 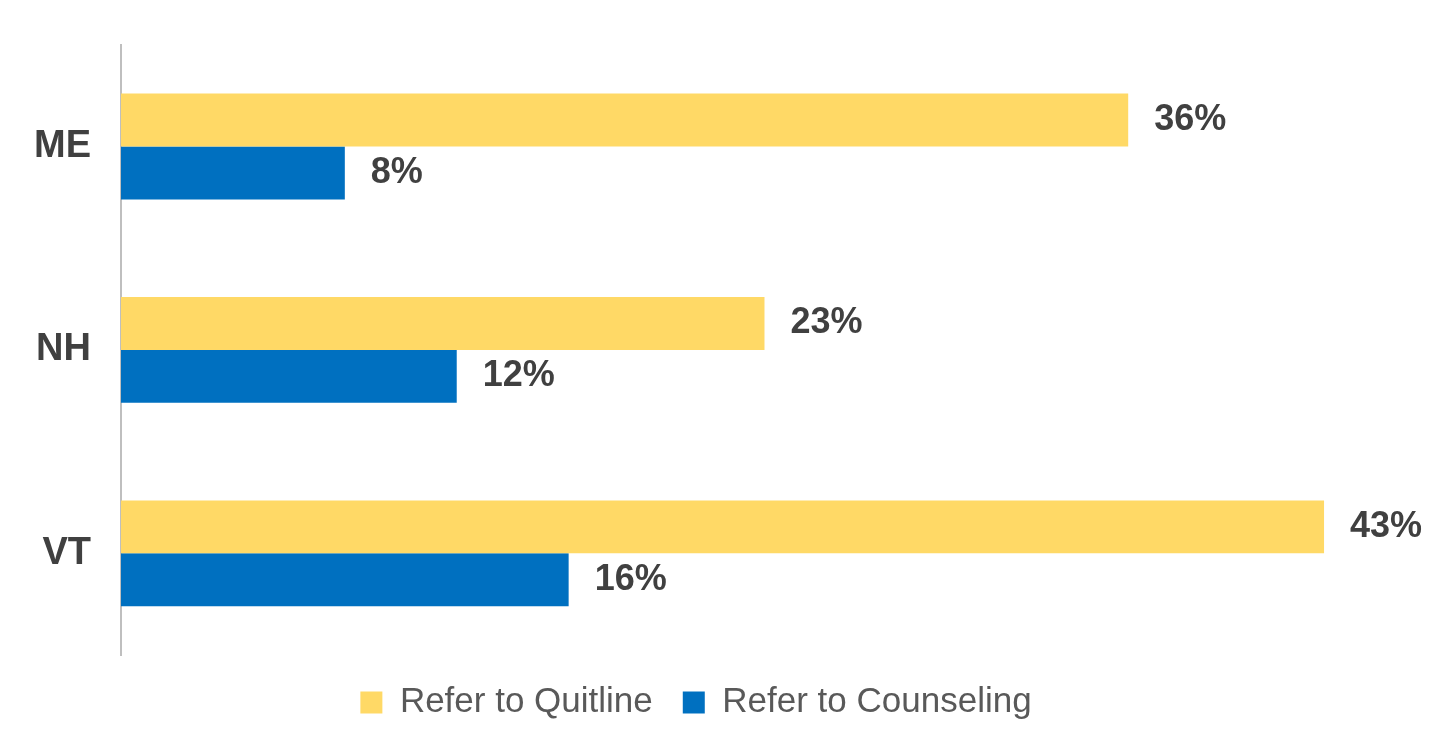 I want to click on data-label: 36%, so click(x=1190, y=117).